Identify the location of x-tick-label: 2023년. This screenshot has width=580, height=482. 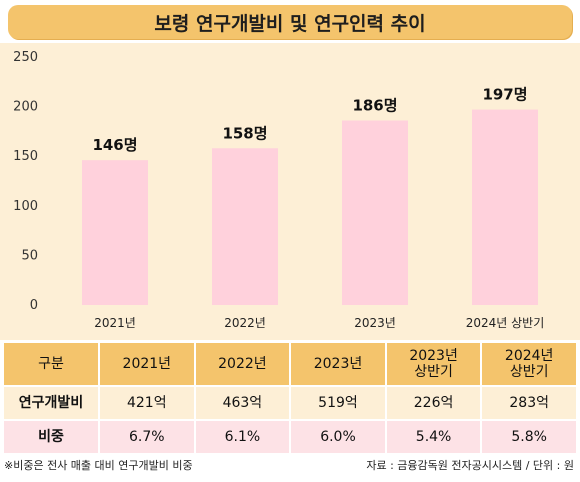
(375, 323).